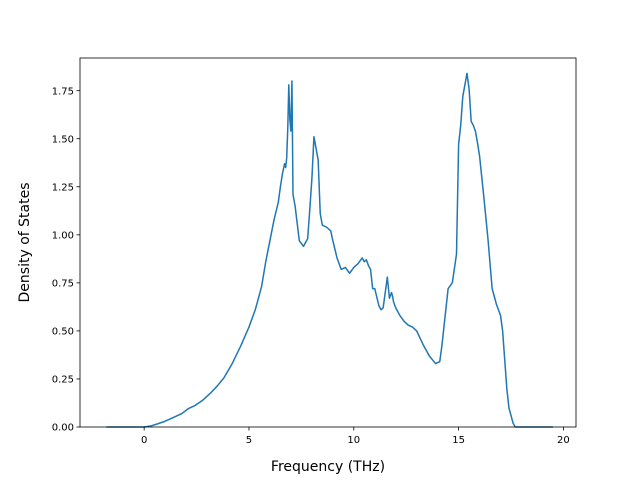 This screenshot has width=640, height=480. Describe the element at coordinates (144, 440) in the screenshot. I see `x-tick-label: 0` at that location.